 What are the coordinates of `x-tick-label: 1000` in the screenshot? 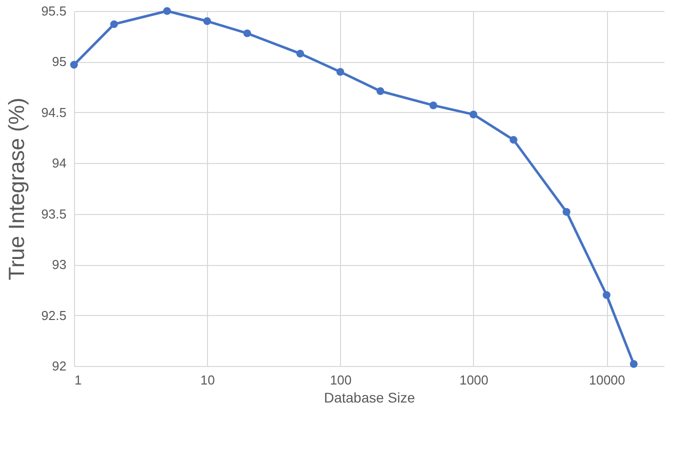 It's located at (473, 380).